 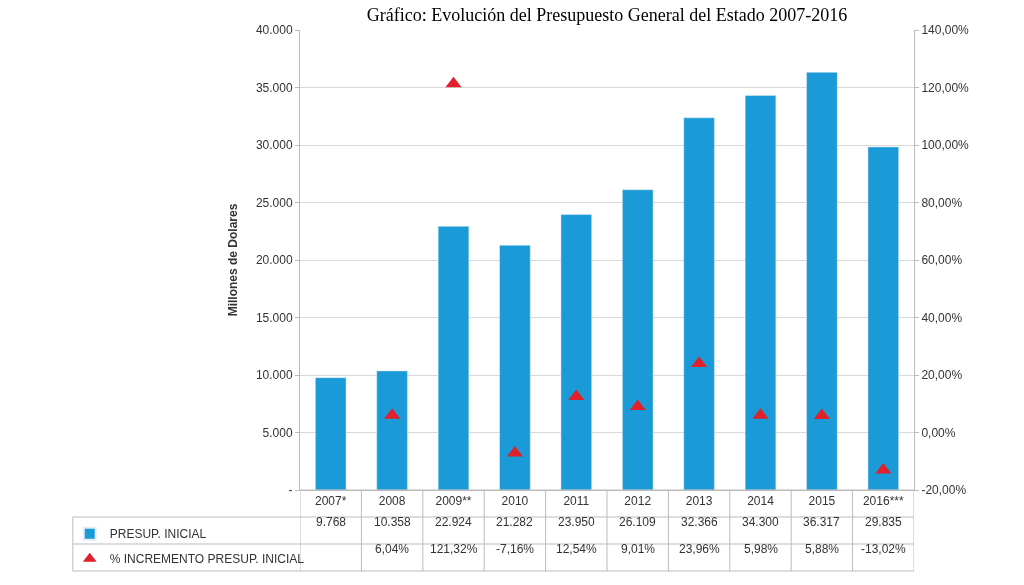 I want to click on y-axis-title: Millones de Dolares, so click(x=233, y=260).